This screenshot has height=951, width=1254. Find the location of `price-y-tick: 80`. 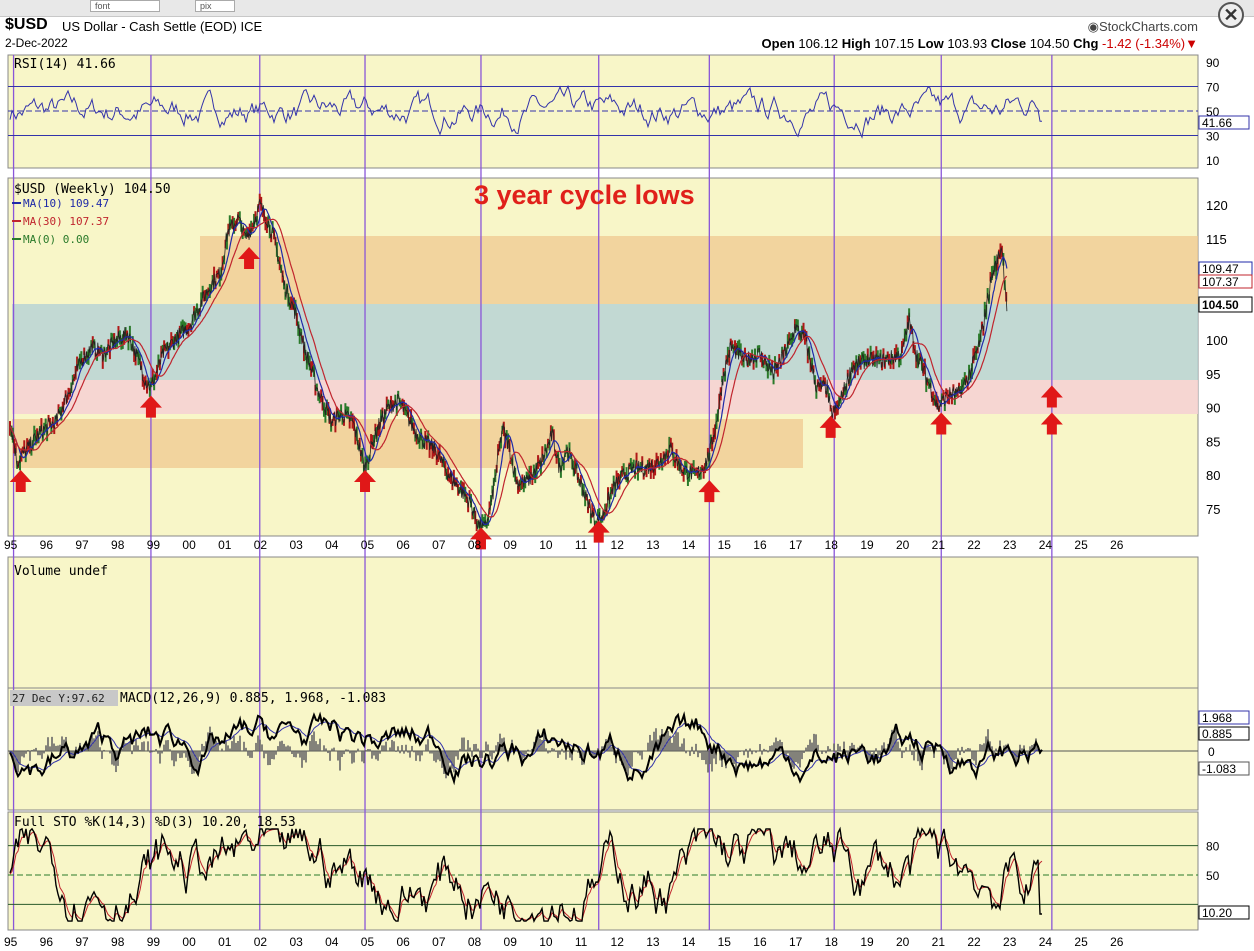

price-y-tick: 80 is located at coordinates (1213, 475).